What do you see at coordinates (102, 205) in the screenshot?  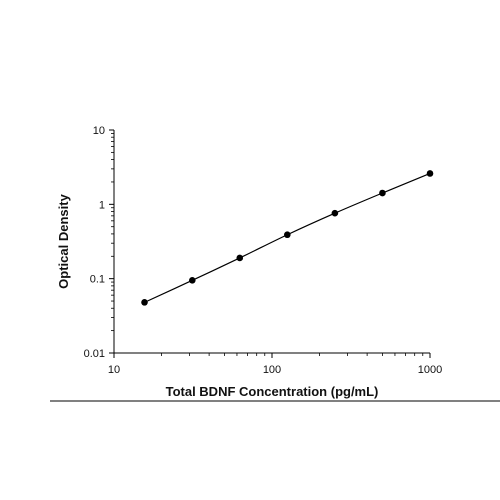 I see `y-tick-label: 1` at bounding box center [102, 205].